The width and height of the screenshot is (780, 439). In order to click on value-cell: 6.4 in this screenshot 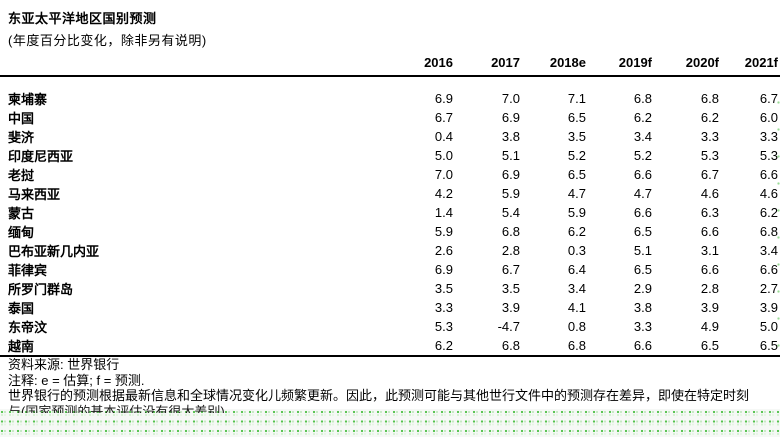, I will do `click(576, 269)`.